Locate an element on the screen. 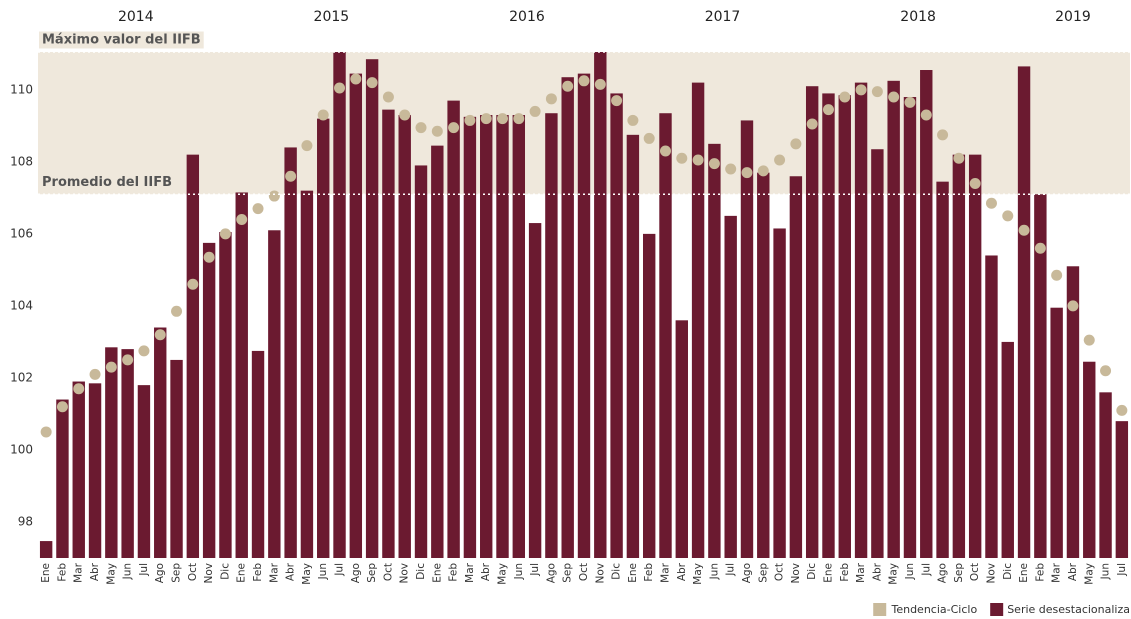 The width and height of the screenshot is (1131, 619). x-tick-label: Dic is located at coordinates (225, 571).